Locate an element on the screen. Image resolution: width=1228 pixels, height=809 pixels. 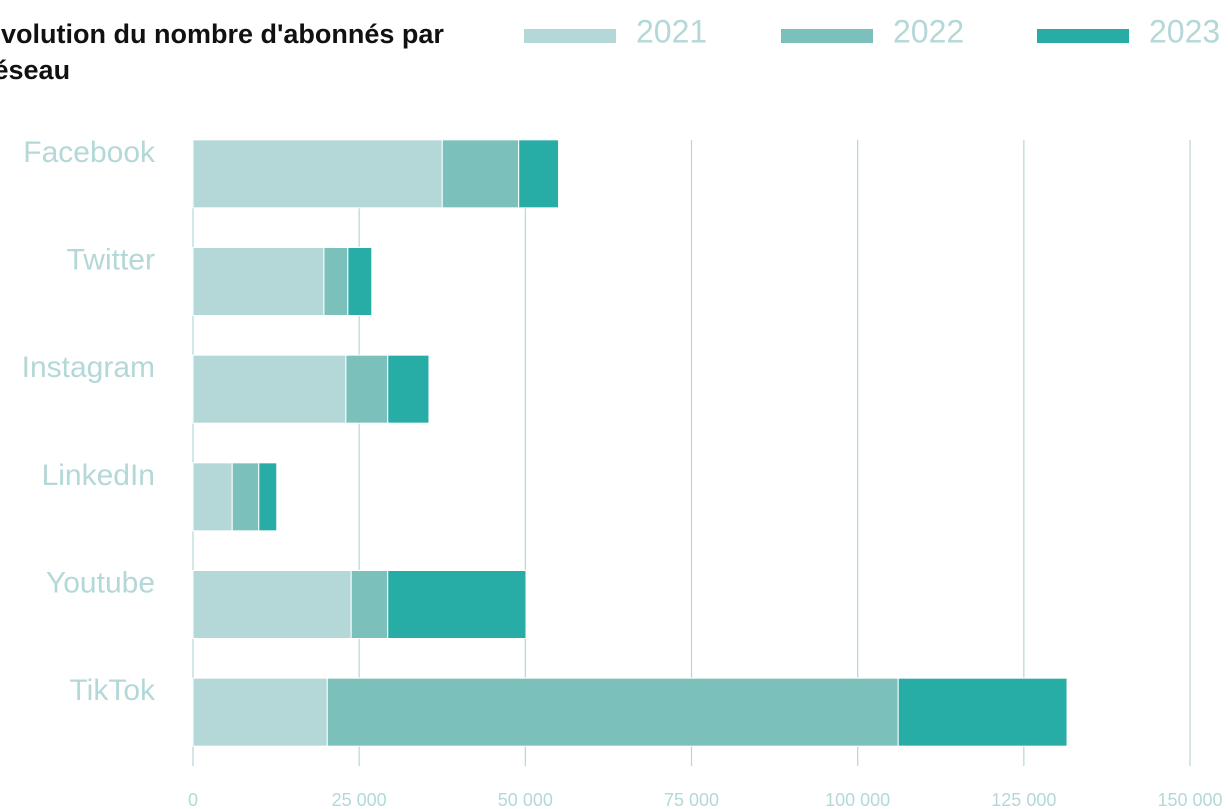
x-tick-label: 50 000 is located at coordinates (525, 799).